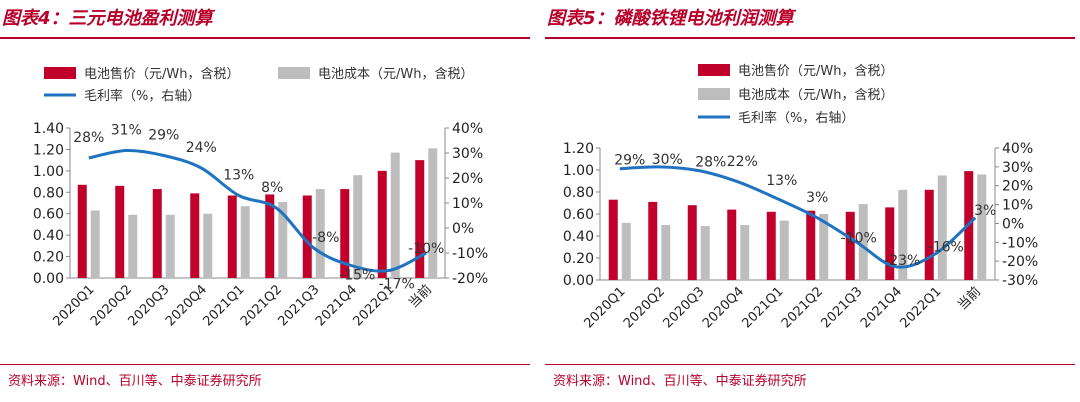 This screenshot has width=1080, height=402. Describe the element at coordinates (1017, 187) in the screenshot. I see `y-right-tick-label: 20%` at that location.